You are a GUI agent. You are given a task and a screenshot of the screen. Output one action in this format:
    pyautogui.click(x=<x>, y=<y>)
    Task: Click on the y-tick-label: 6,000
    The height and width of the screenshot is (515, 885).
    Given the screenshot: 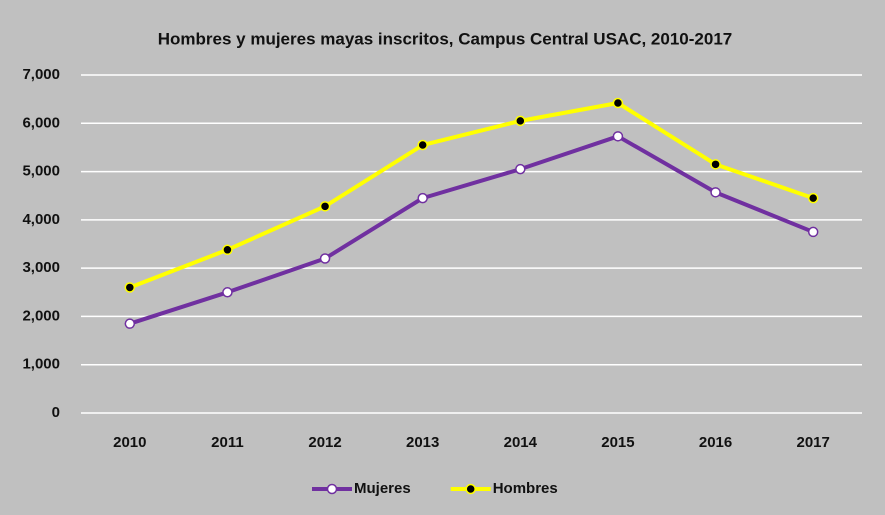 What is the action you would take?
    pyautogui.click(x=41, y=122)
    